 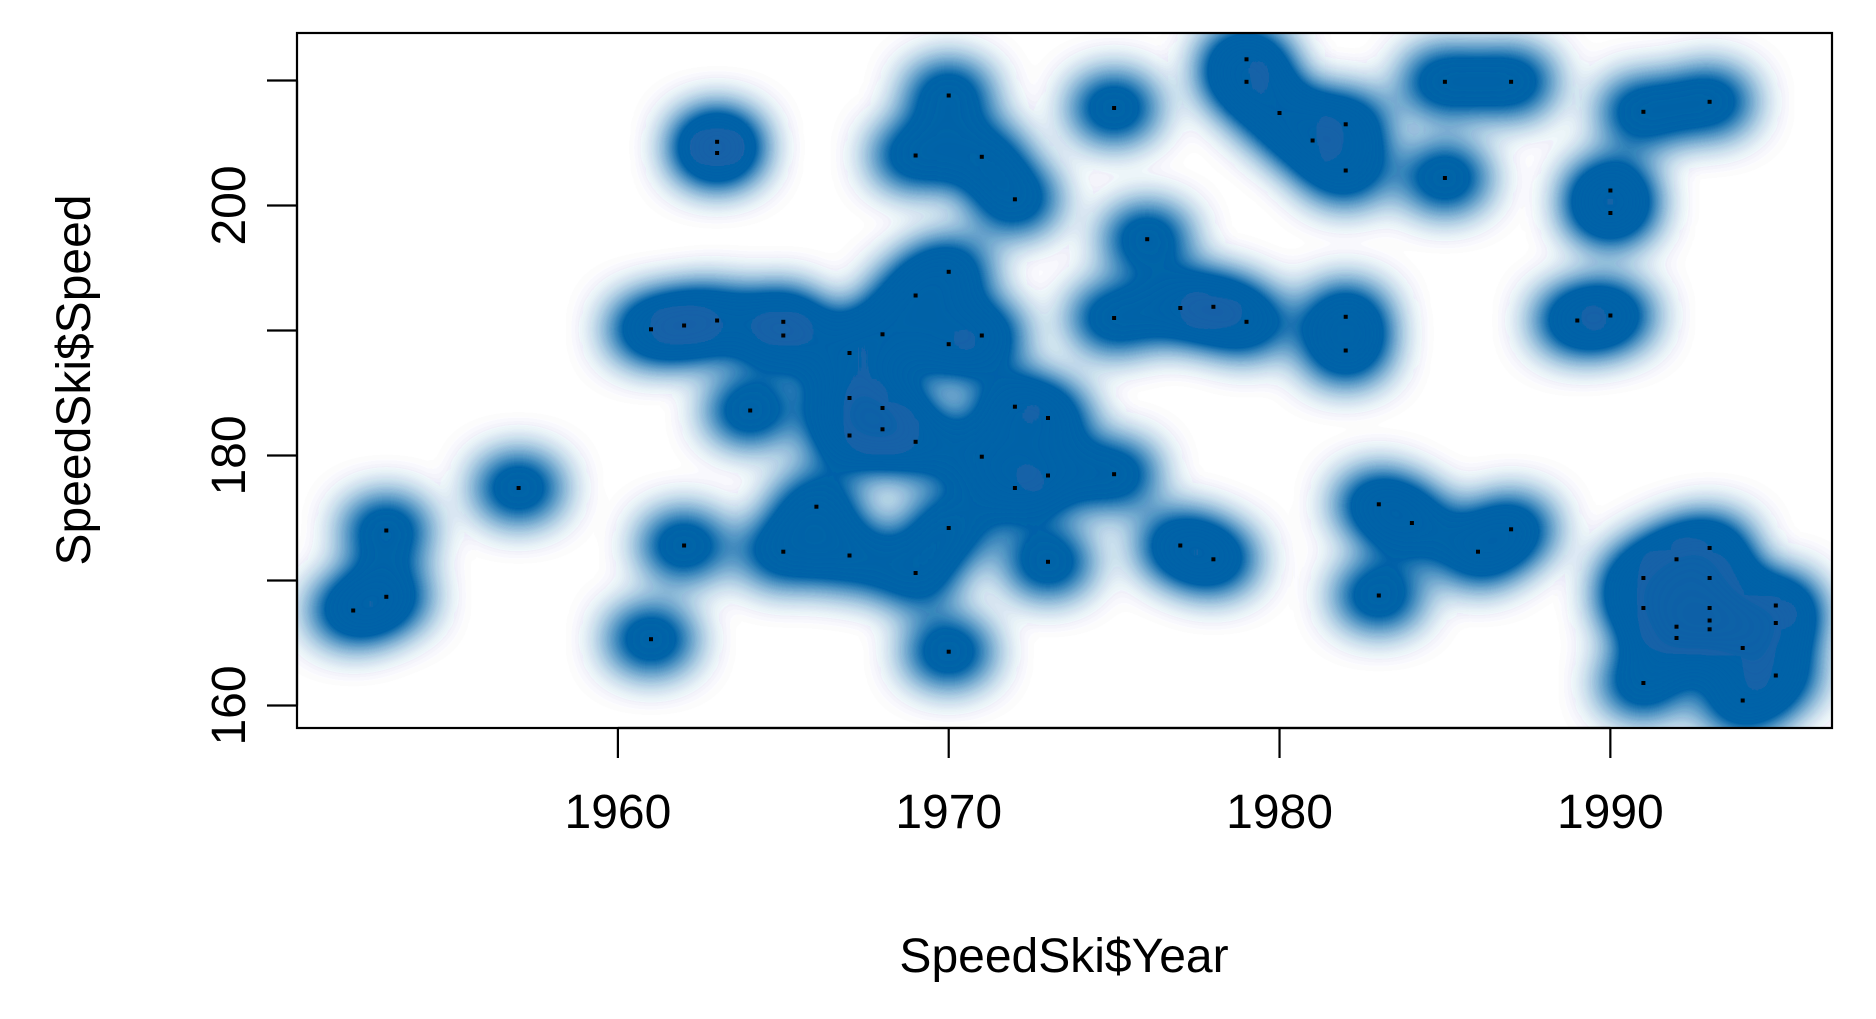 What do you see at coordinates (1114, 782) in the screenshot?
I see `x-axis: 1960 1970 1980 1990` at bounding box center [1114, 782].